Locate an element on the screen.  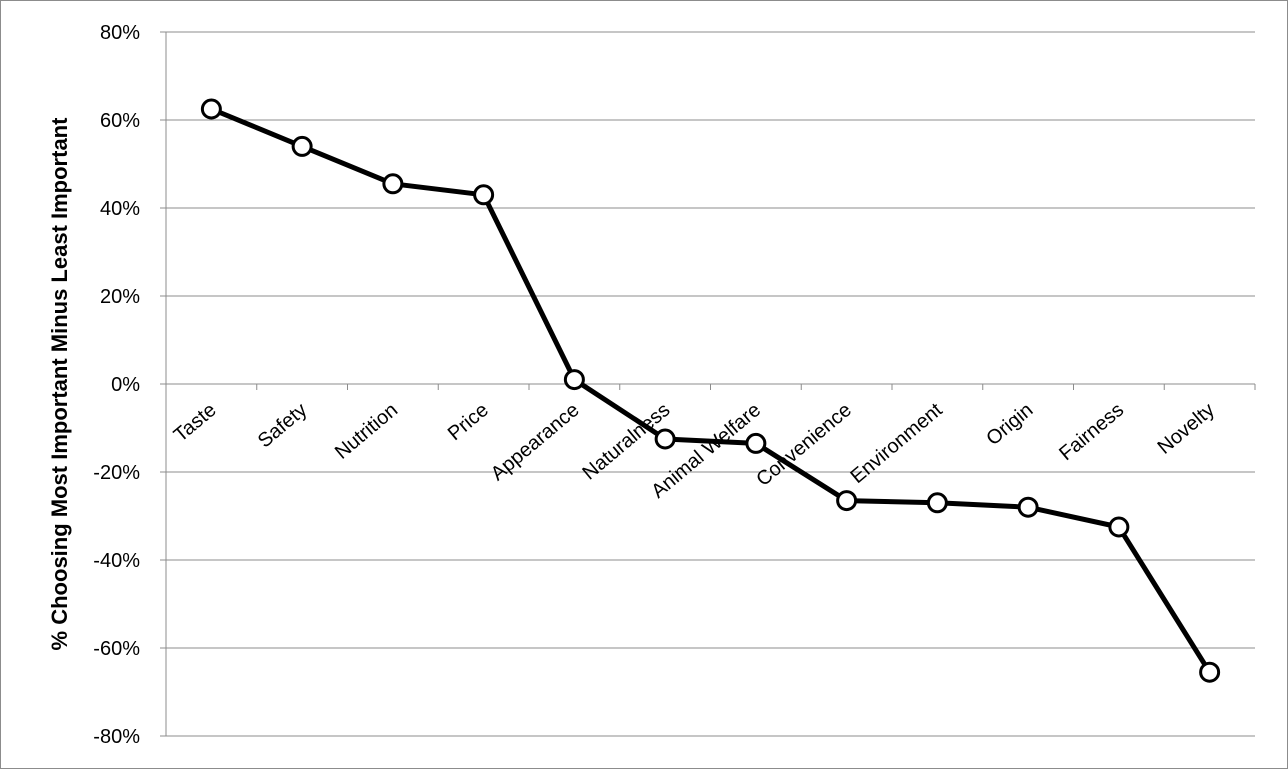
x-category-label: Safety is located at coordinates (283, 425).